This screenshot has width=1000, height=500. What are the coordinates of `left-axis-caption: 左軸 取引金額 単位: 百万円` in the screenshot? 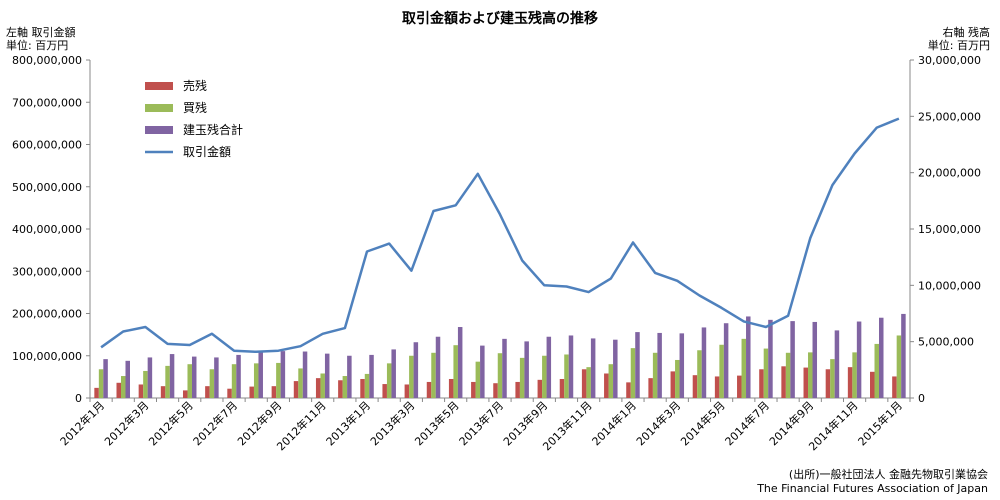 It's located at (41, 39).